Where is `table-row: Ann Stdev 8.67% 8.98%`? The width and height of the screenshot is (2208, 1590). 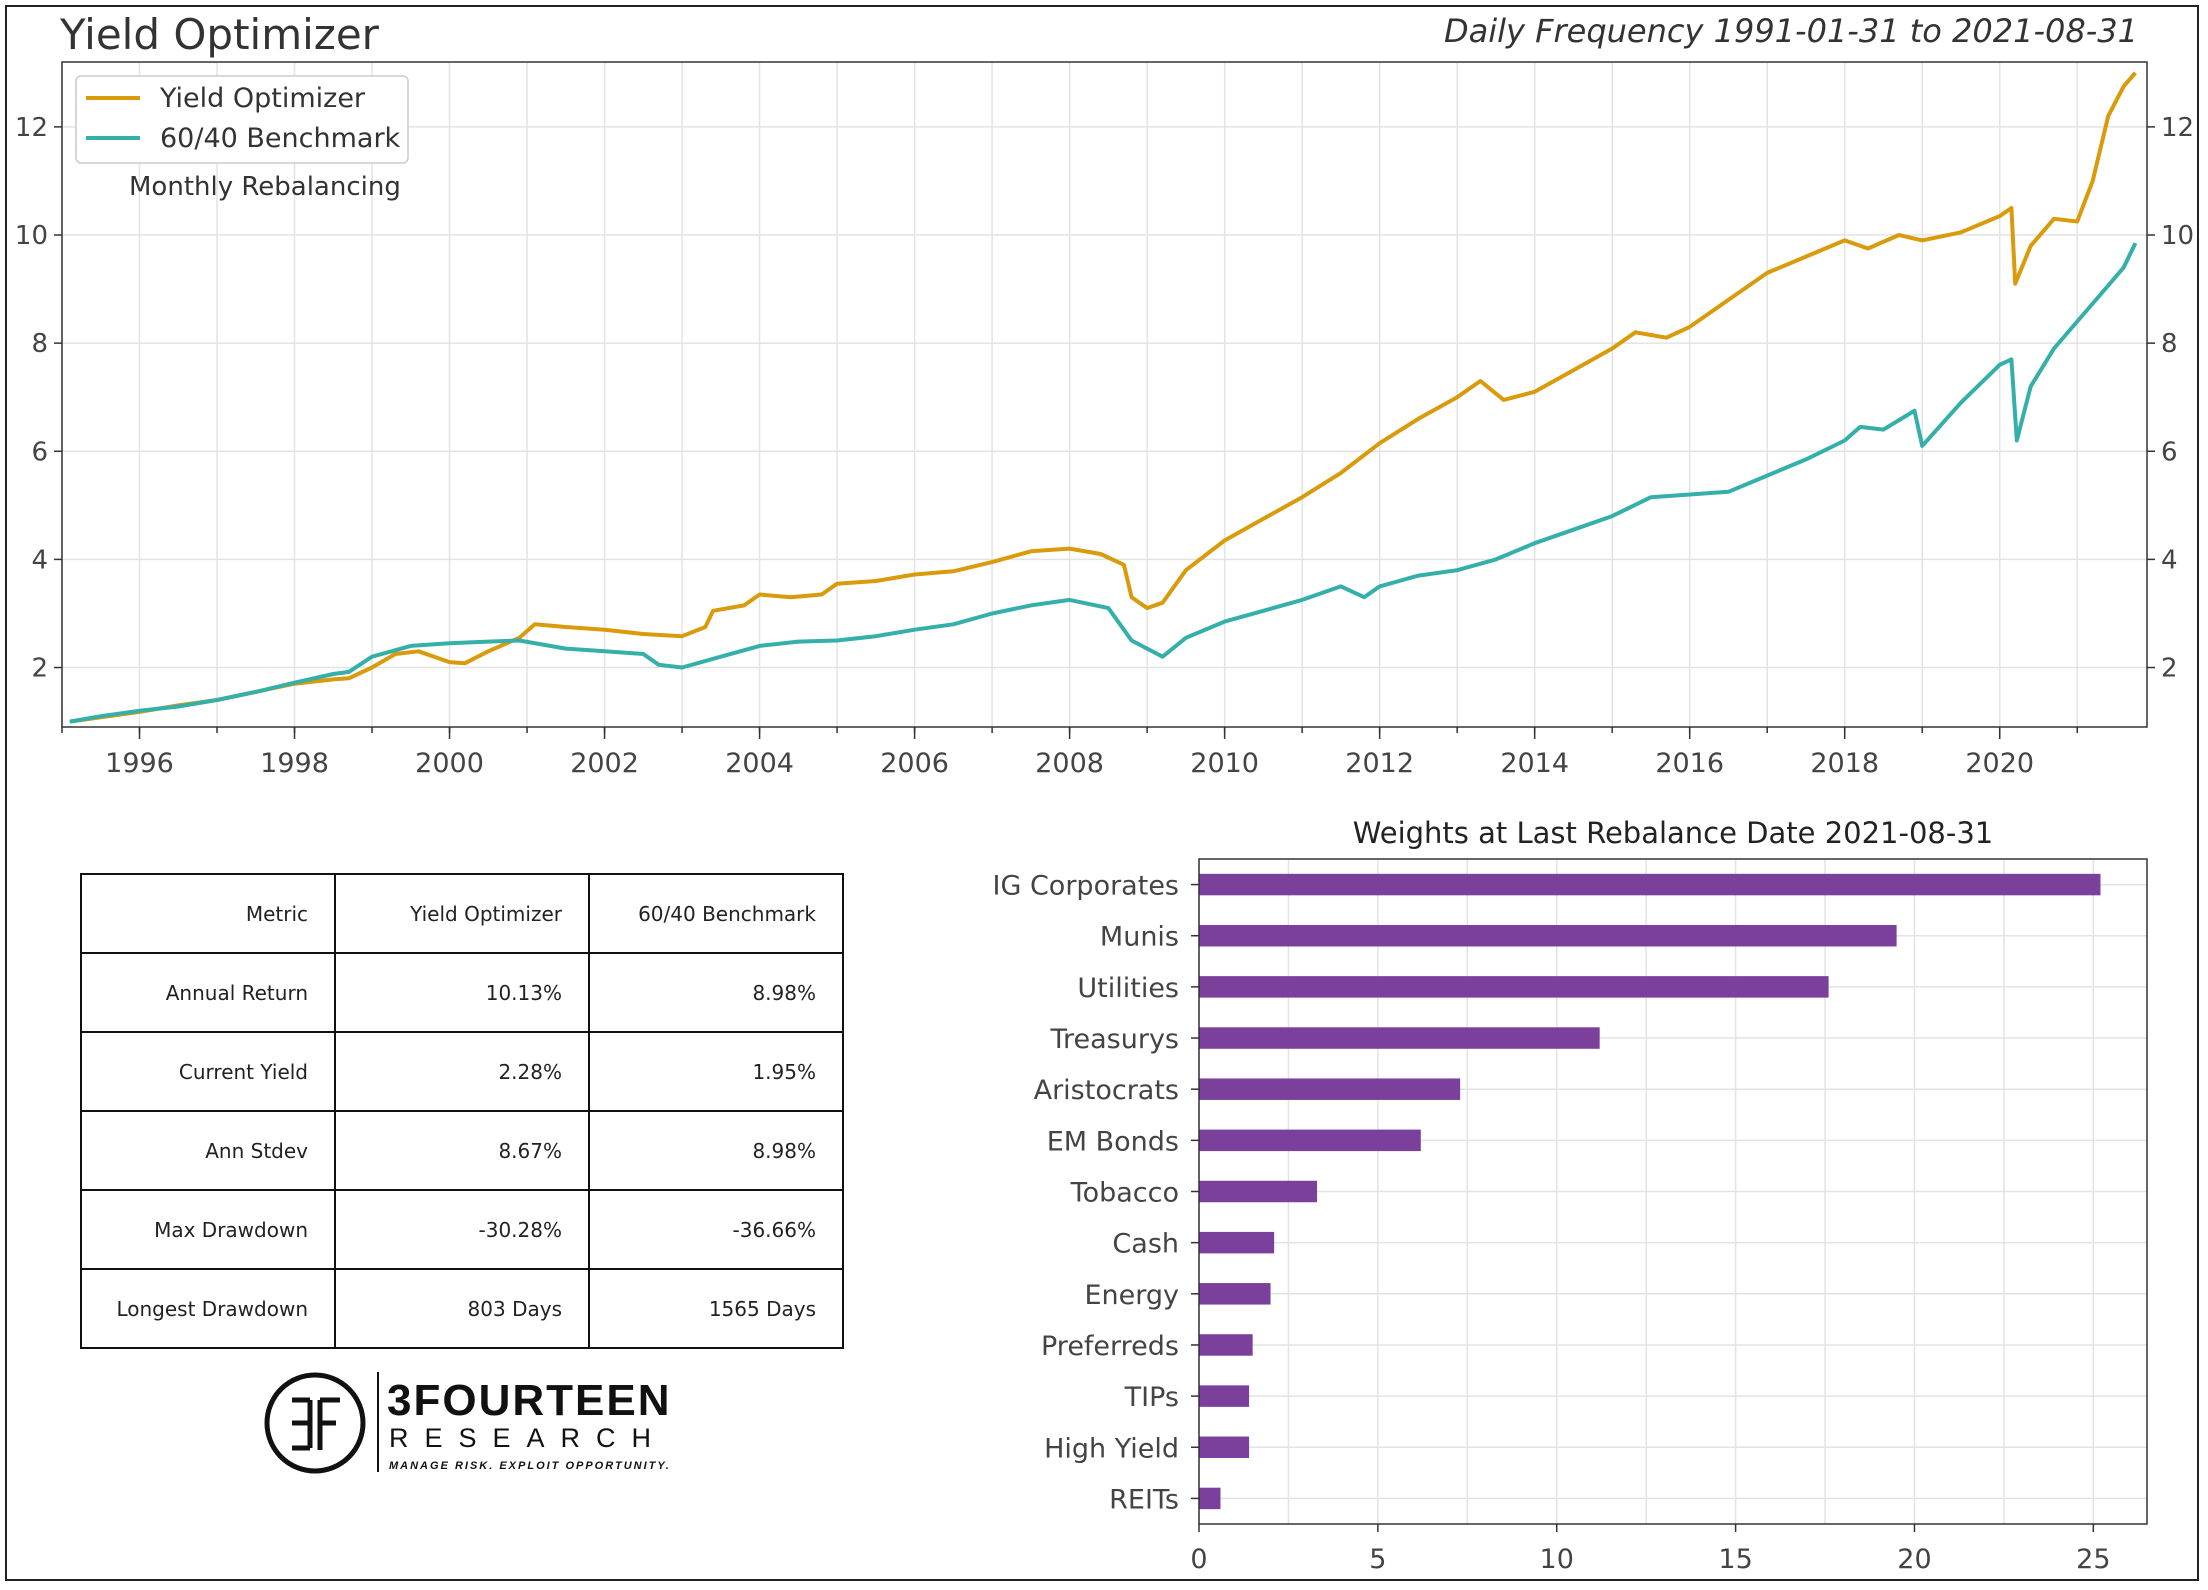
table-row: Ann Stdev 8.67% 8.98% is located at coordinates (462, 1150).